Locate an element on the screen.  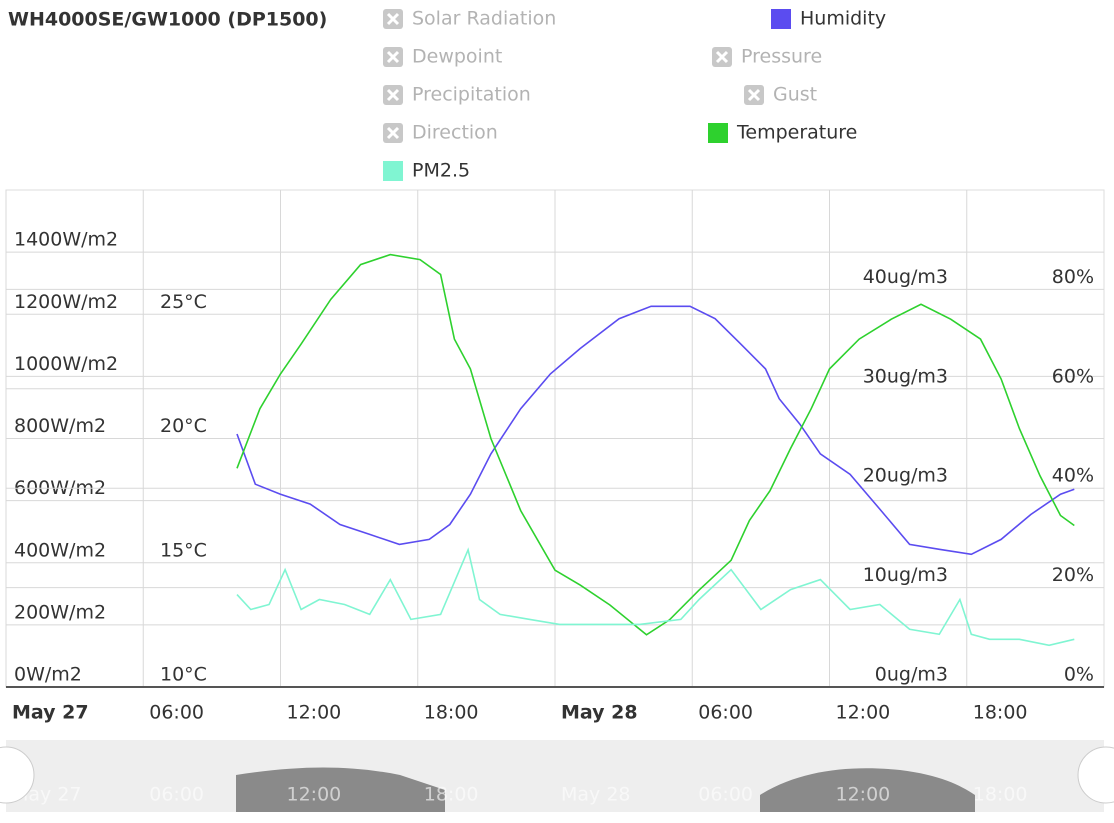
x-tick-label: May 28 is located at coordinates (599, 713).